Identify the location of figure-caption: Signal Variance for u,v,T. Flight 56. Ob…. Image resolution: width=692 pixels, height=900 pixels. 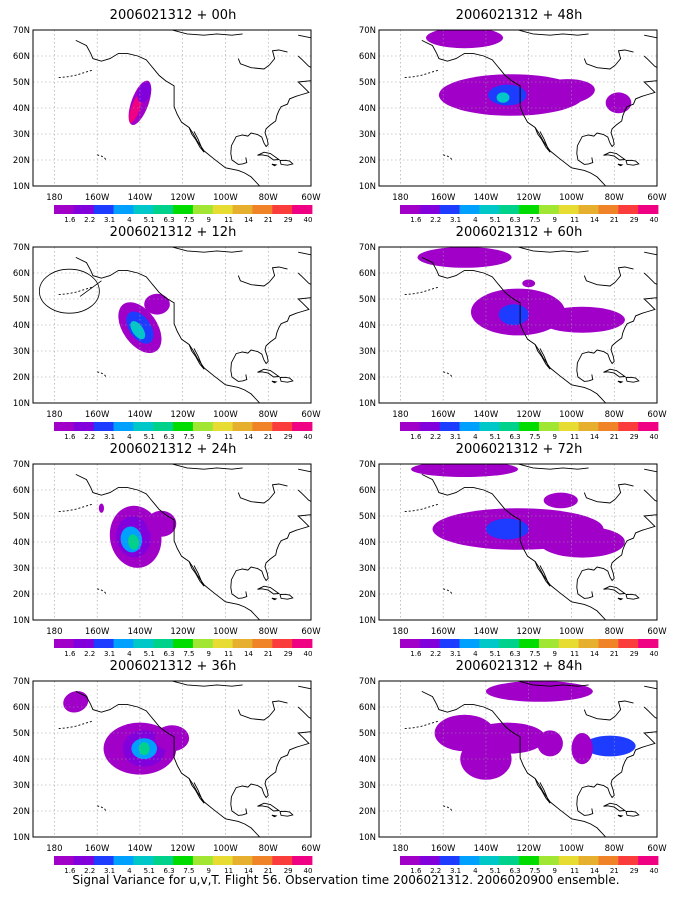
(346, 880).